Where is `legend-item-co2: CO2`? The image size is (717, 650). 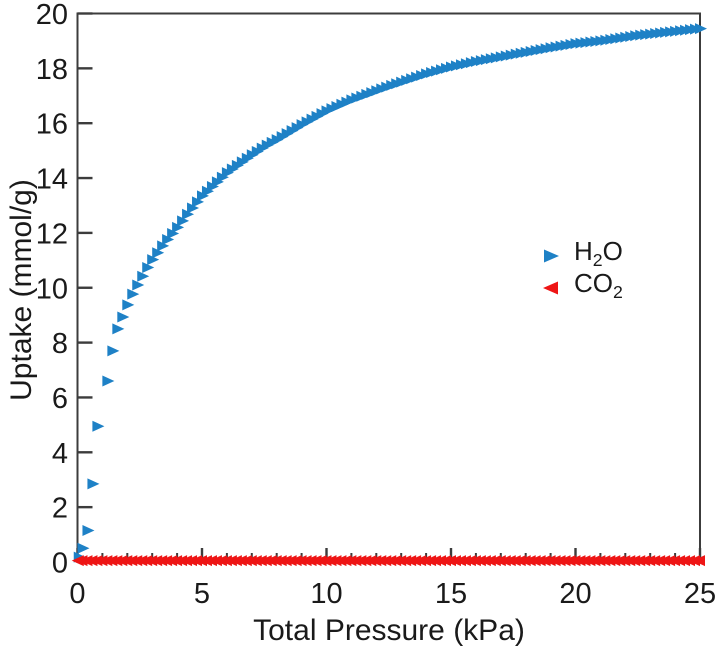
legend-item-co2: CO2 is located at coordinates (582, 285).